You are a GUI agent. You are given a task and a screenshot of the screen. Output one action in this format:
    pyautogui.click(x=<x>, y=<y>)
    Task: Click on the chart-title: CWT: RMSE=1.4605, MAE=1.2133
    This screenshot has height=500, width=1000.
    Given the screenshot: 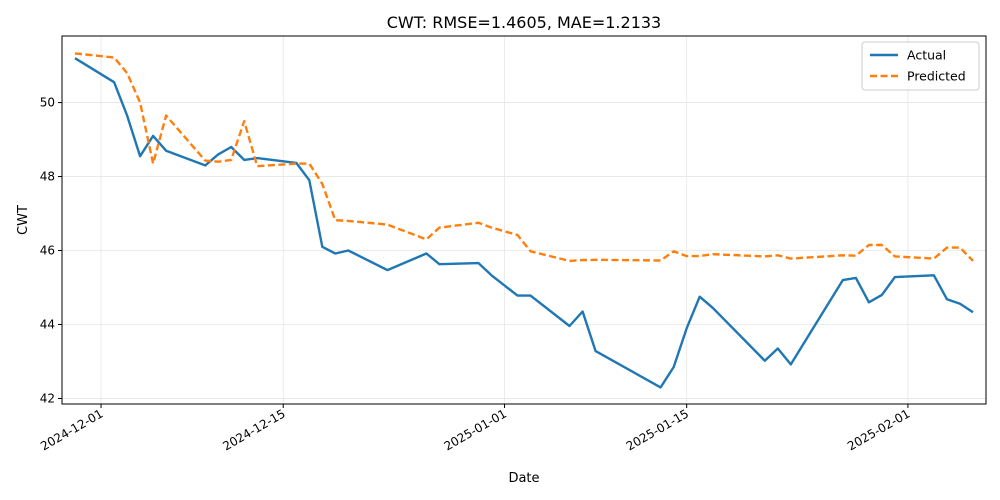 What is the action you would take?
    pyautogui.click(x=524, y=22)
    